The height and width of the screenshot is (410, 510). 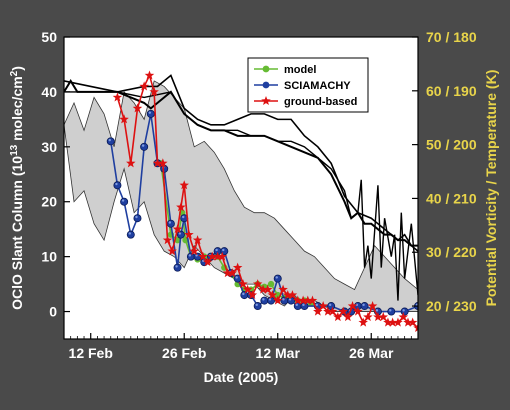 I want to click on y-right-tick-label: 30 / 220, so click(x=451, y=252).